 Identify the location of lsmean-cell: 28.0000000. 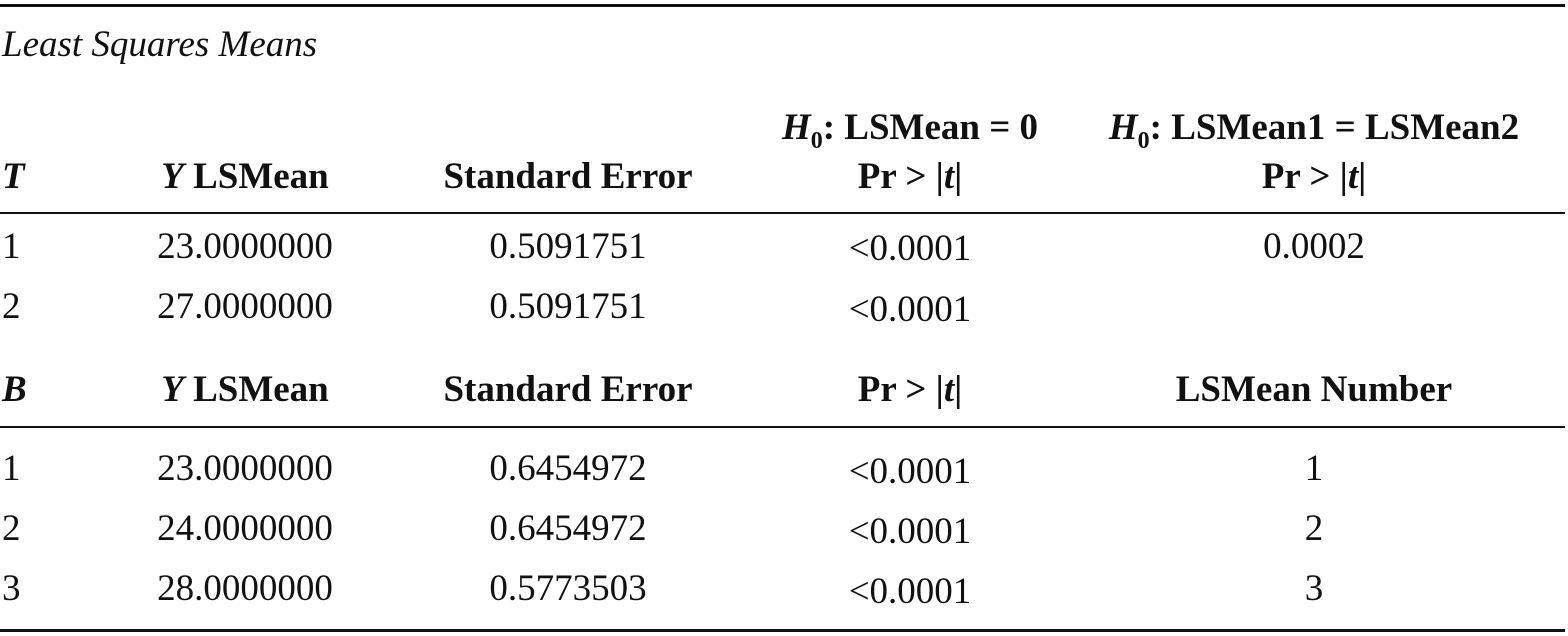
(245, 588).